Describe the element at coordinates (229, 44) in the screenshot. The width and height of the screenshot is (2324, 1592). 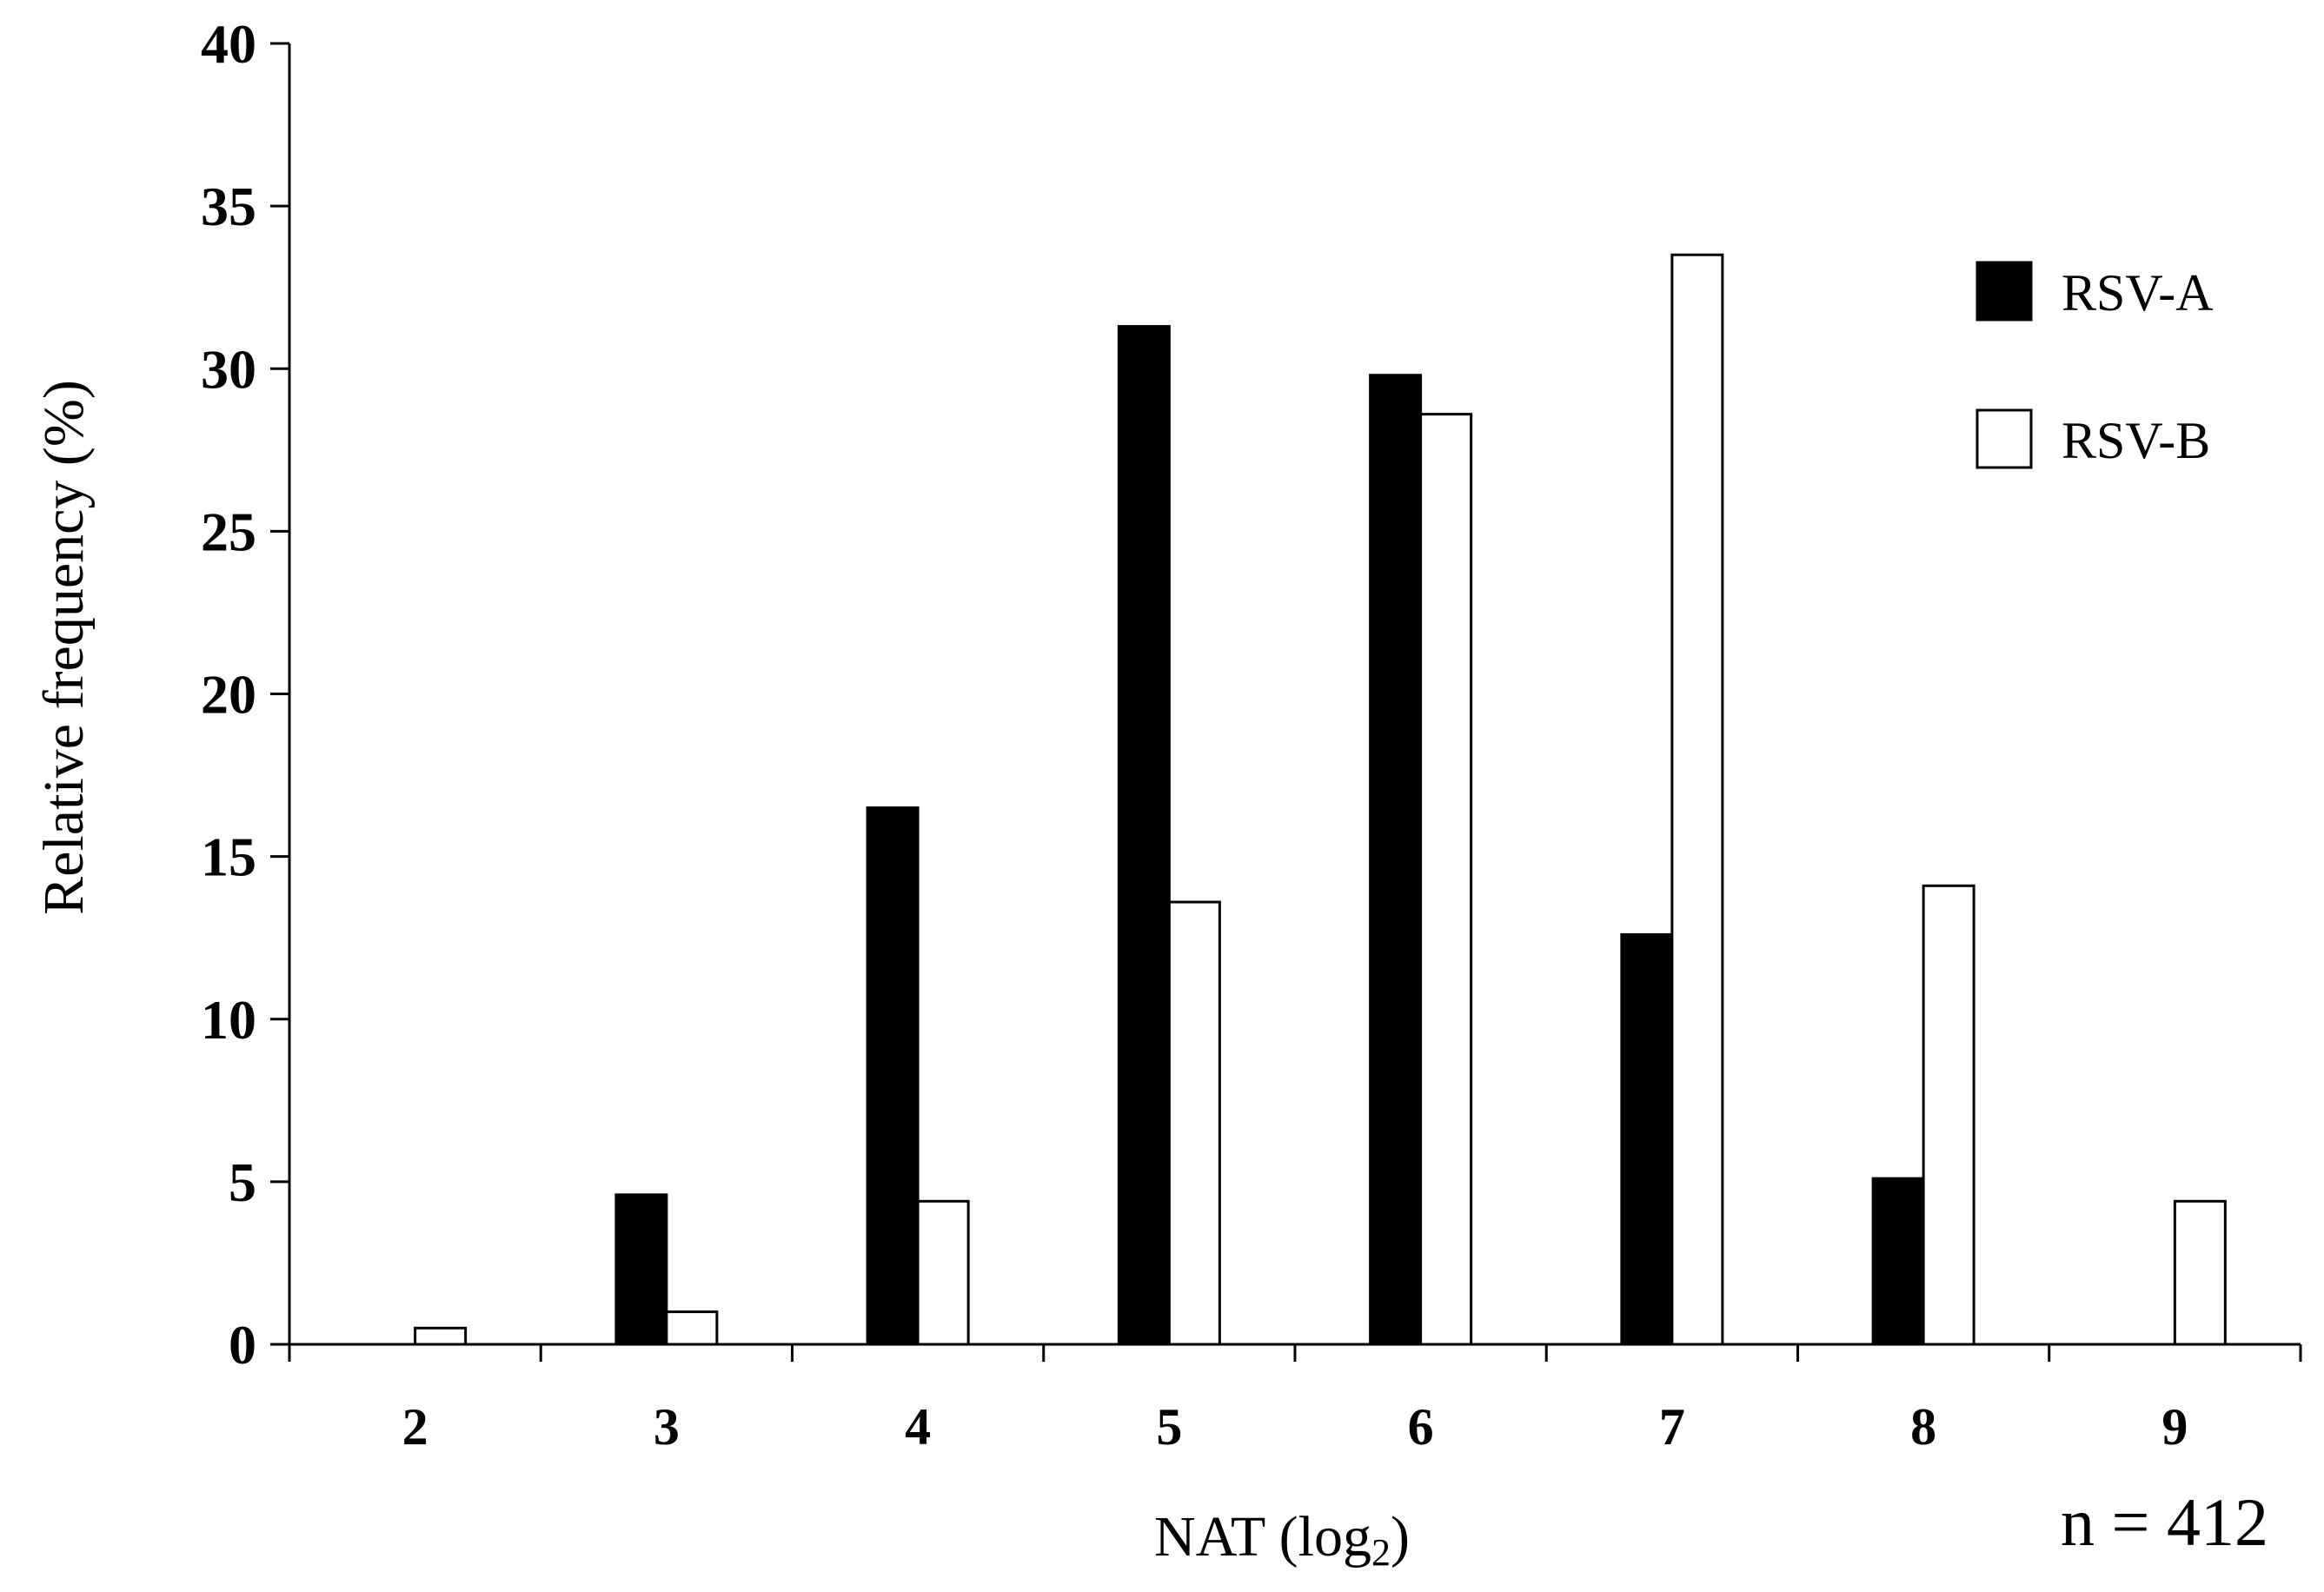
I see `y-tick-label-40: 40` at that location.